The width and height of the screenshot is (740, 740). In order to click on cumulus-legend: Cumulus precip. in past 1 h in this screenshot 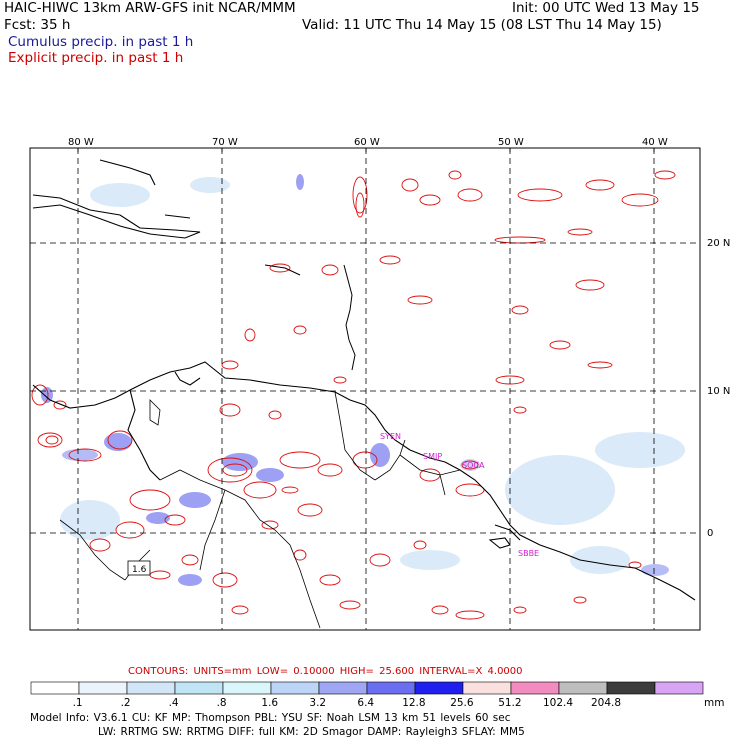, I will do `click(101, 42)`.